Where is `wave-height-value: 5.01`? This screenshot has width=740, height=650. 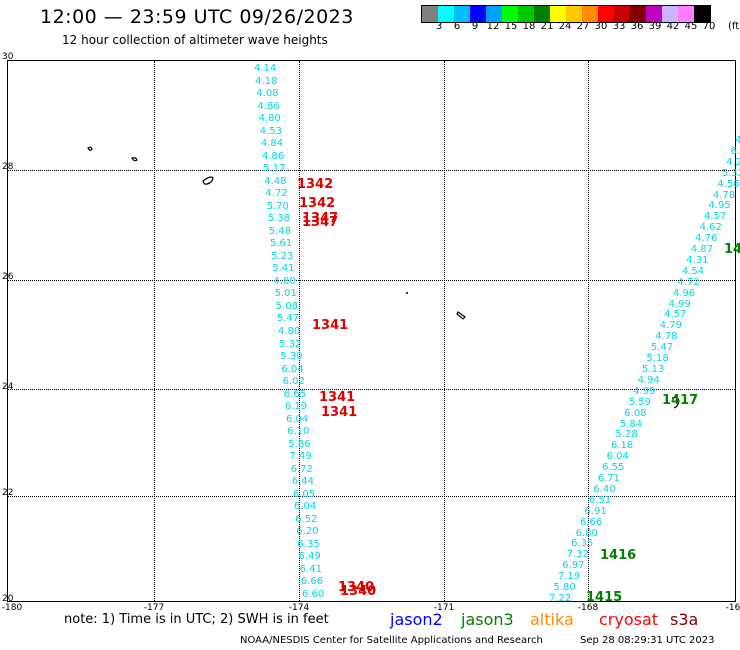
wave-height-value: 5.01 is located at coordinates (285, 294).